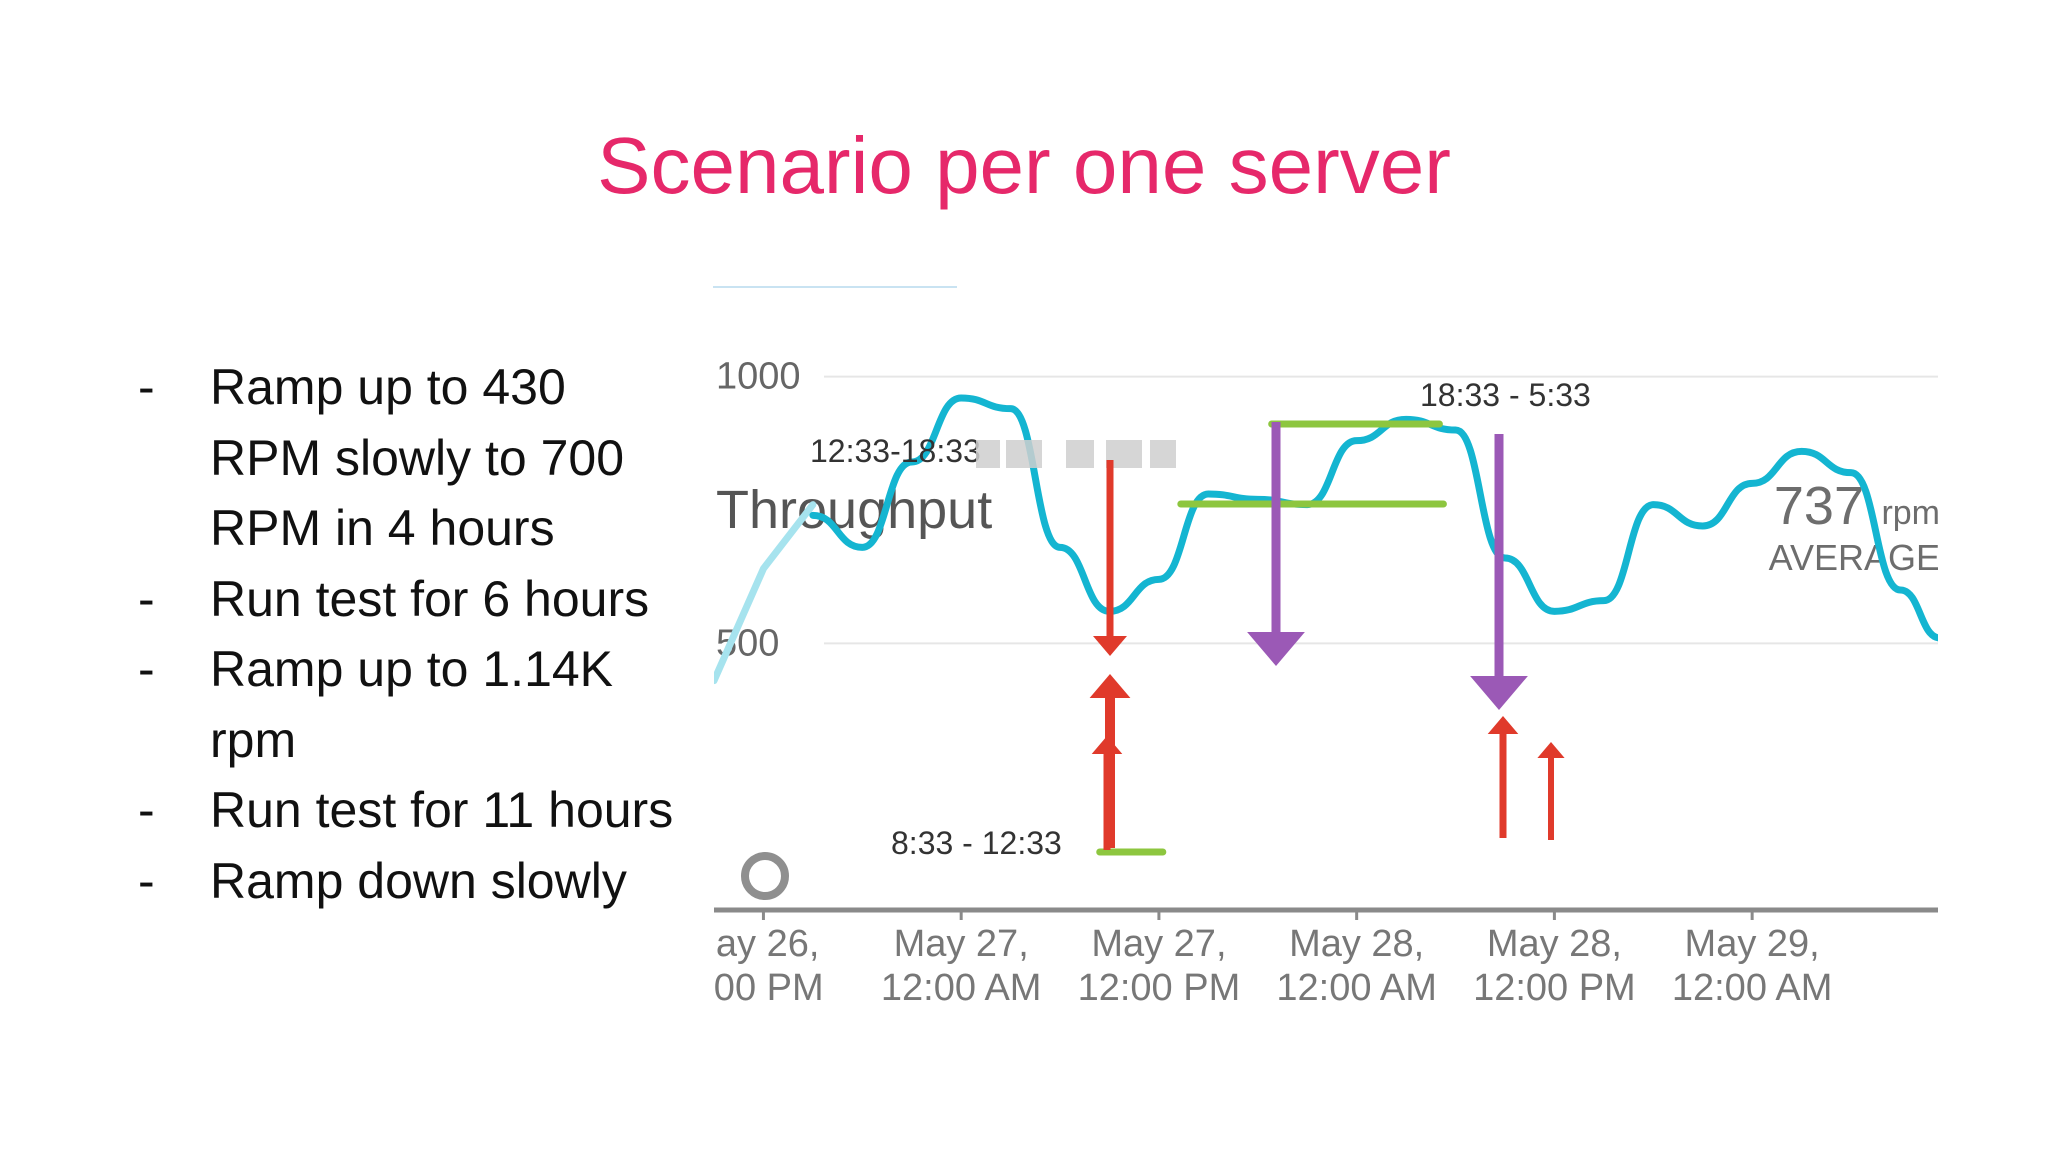  I want to click on loading-circle-icon, so click(765, 876).